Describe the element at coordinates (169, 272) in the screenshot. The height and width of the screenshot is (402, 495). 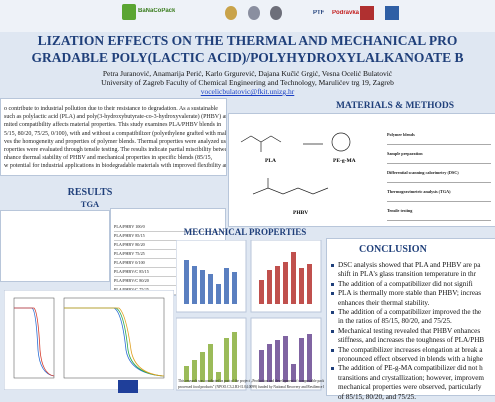
I see `table-row: PLA/PHBV/C 85/15` at that location.